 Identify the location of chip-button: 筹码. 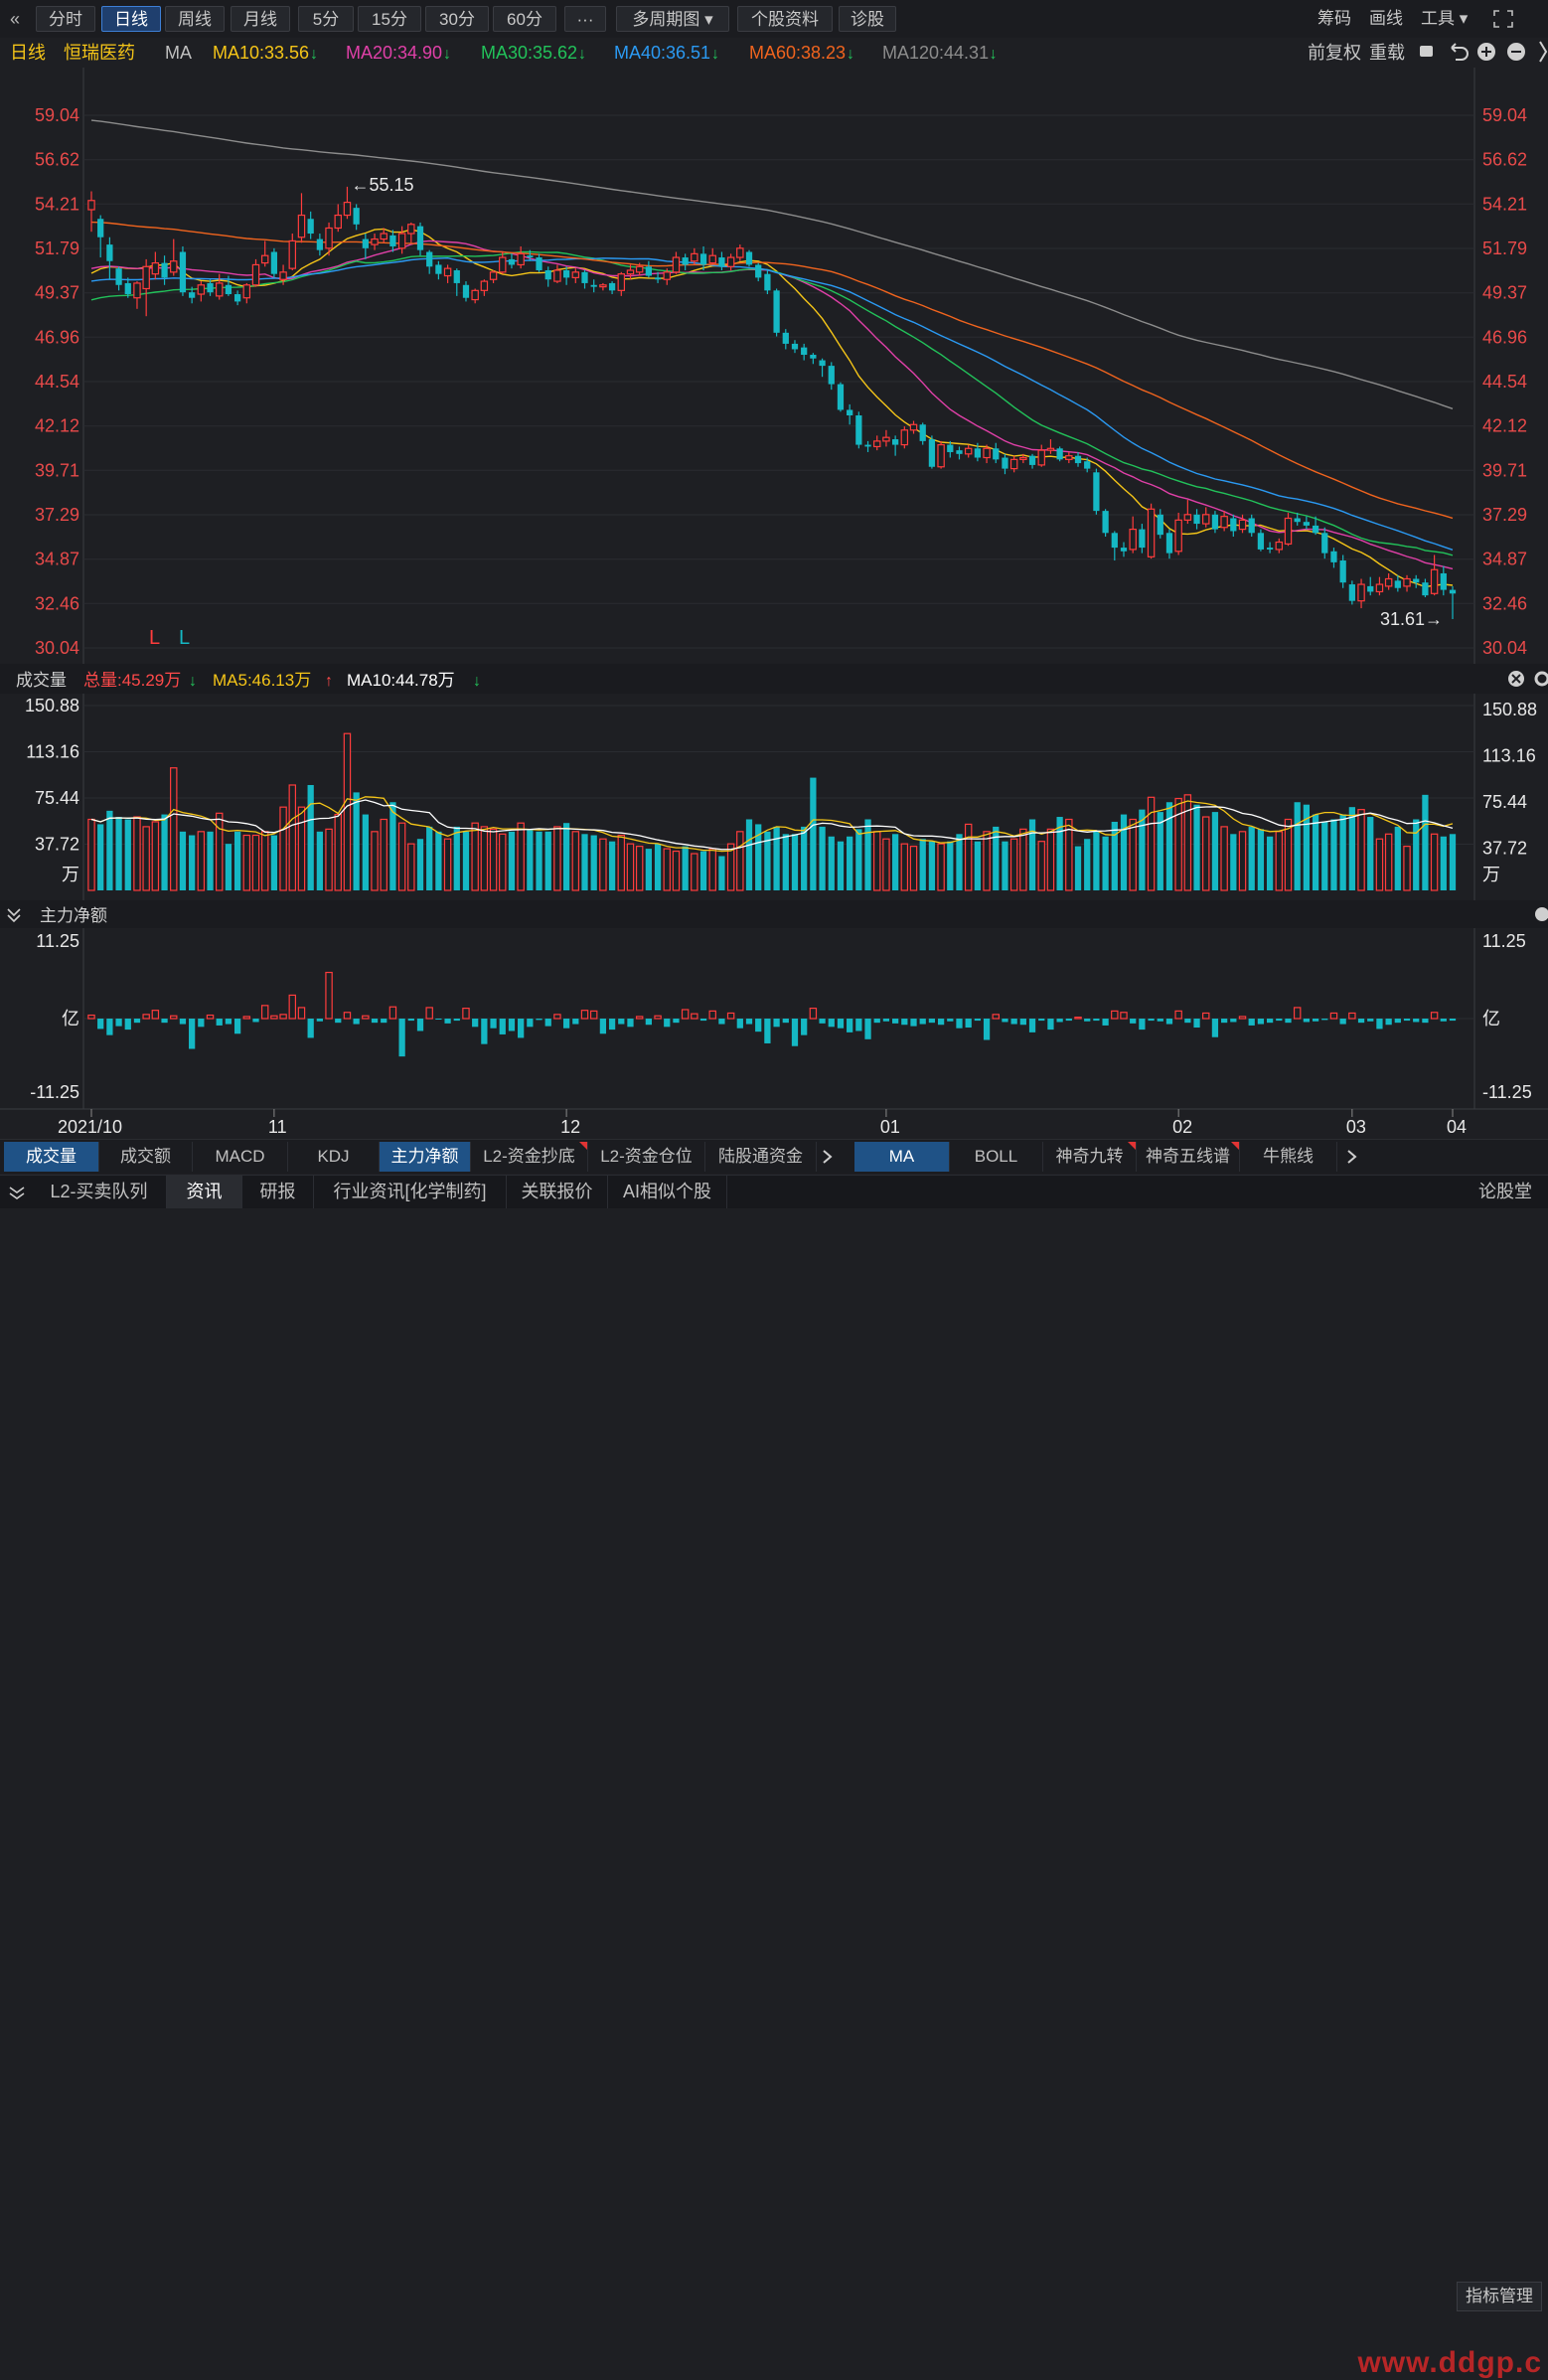
(1334, 18).